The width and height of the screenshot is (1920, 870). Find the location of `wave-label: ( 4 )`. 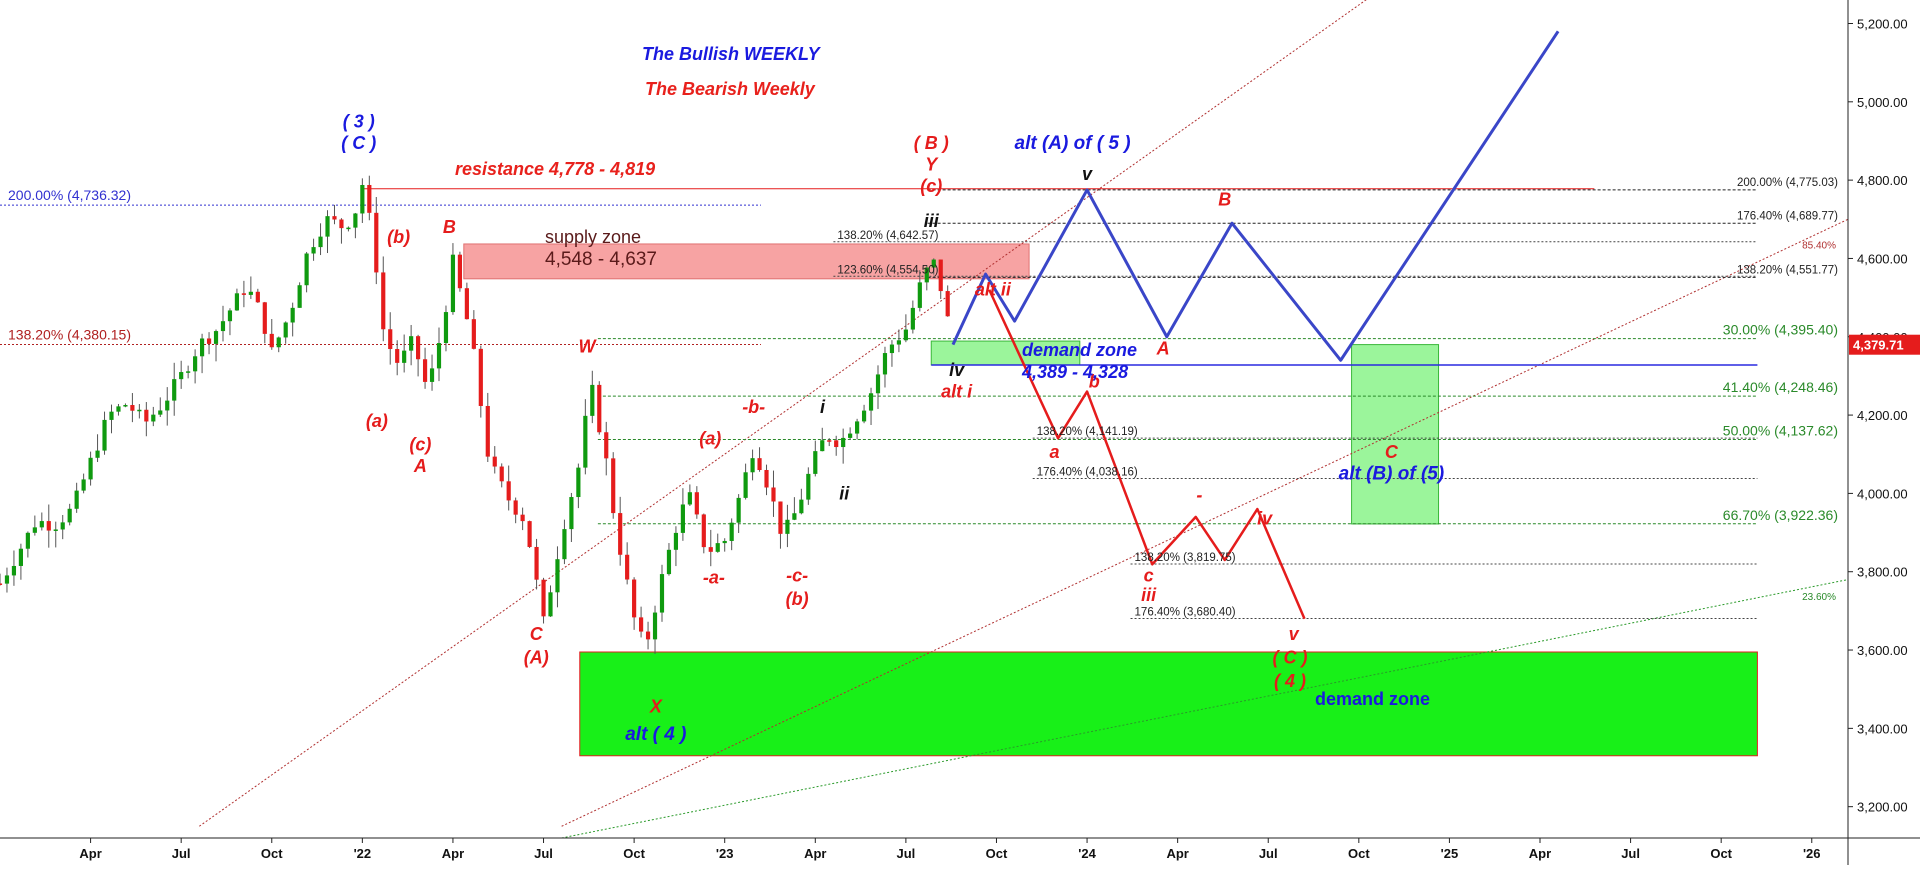

wave-label: ( 4 ) is located at coordinates (1290, 681).